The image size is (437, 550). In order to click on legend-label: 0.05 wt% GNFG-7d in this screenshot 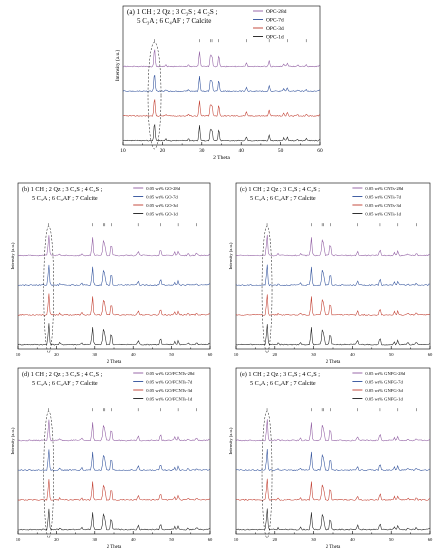, I will do `click(384, 382)`.